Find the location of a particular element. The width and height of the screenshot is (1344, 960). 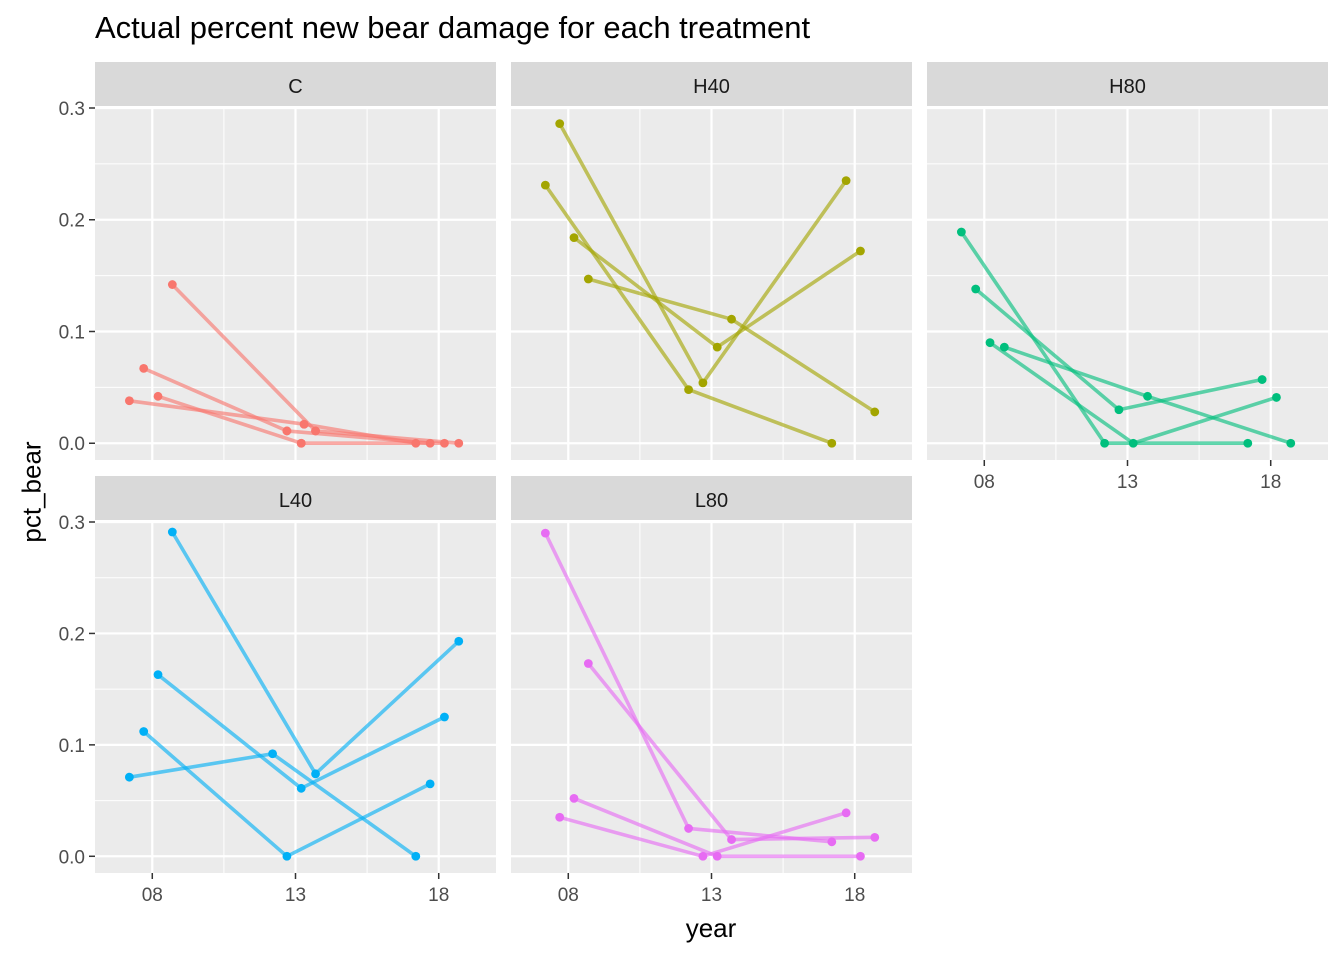

facet-panel-l80: L80 08 13 18 is located at coordinates (711, 691).